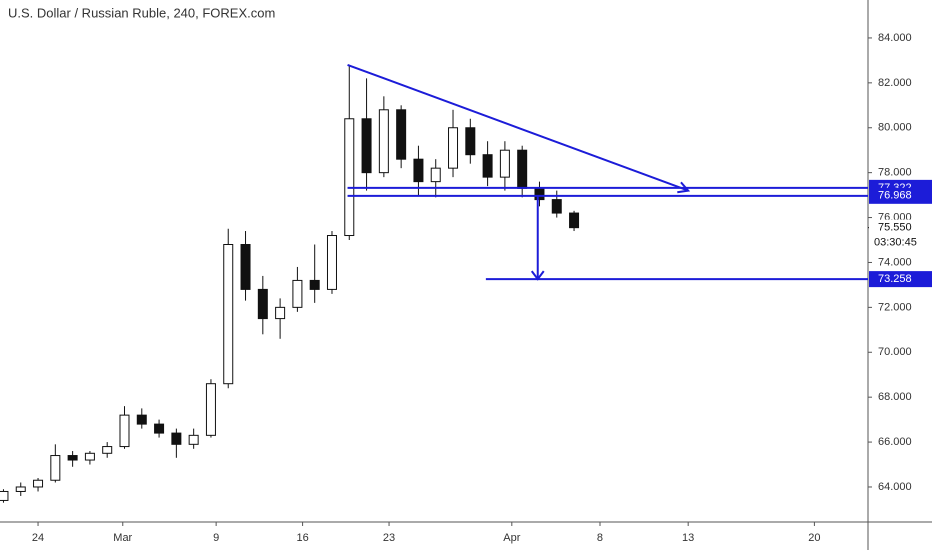  I want to click on y-tick-label: 68.000, so click(895, 397).